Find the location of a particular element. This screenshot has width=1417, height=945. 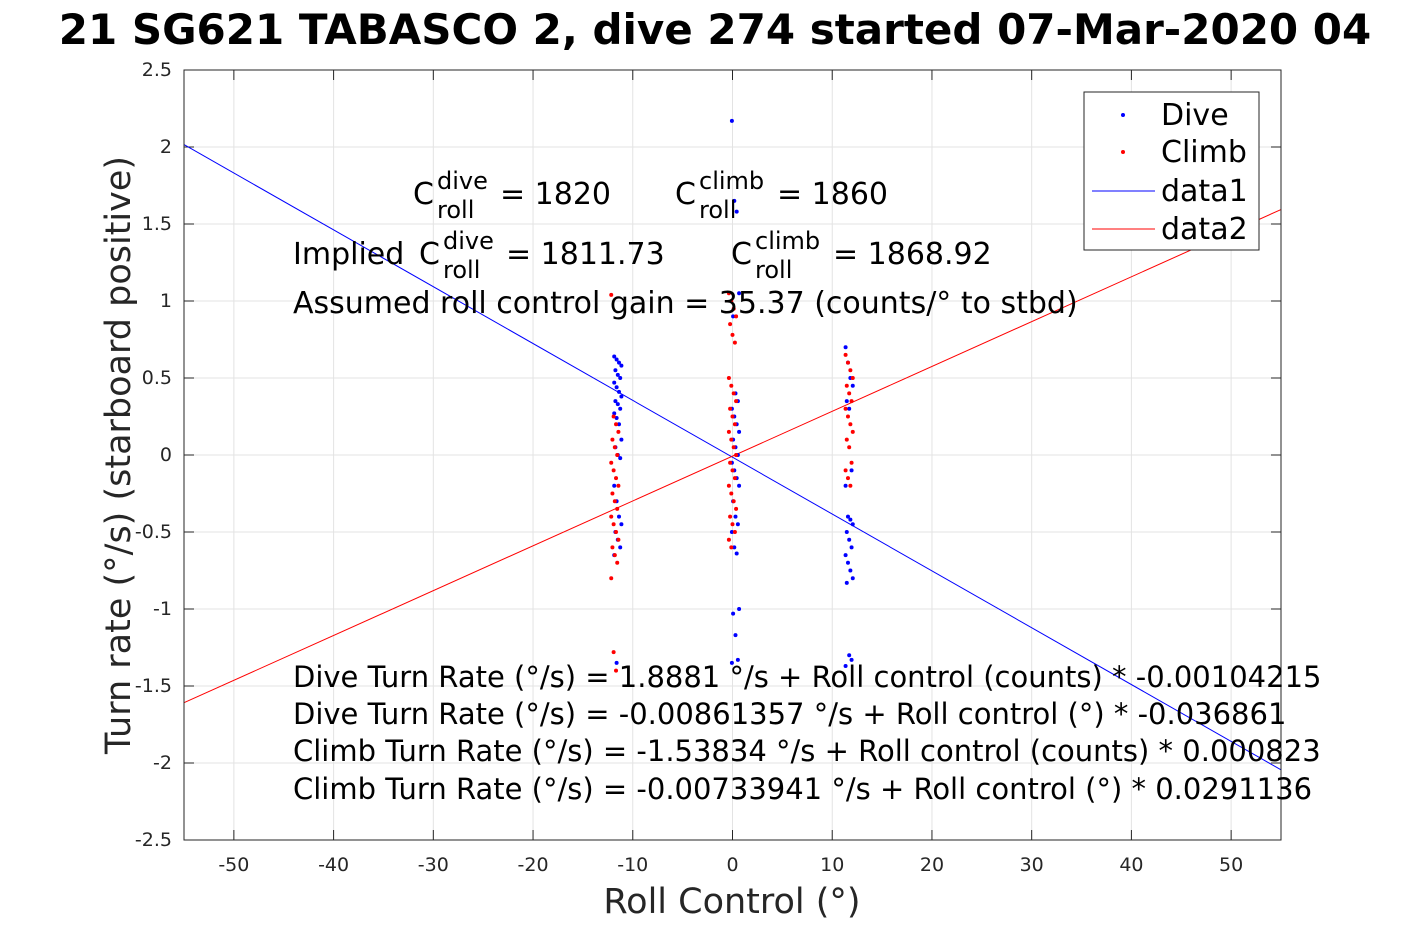

x-tick-label: 40 is located at coordinates (1131, 865).